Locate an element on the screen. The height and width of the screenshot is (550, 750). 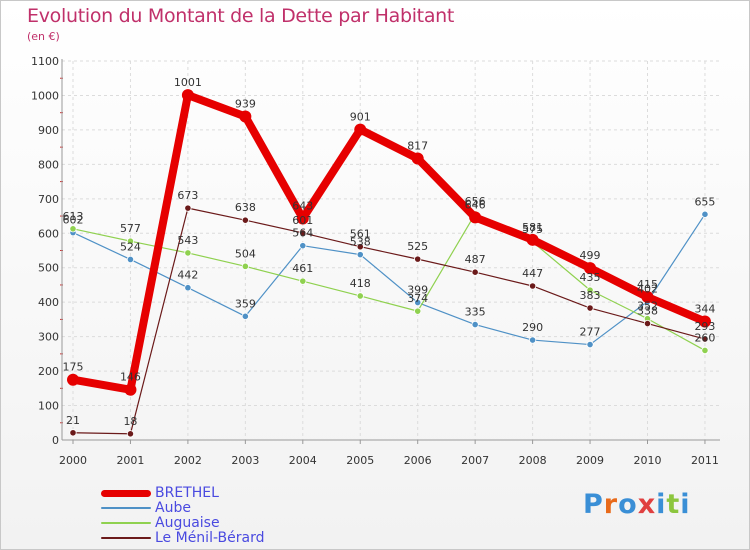
x-tick-label: 2011 is located at coordinates (705, 460).